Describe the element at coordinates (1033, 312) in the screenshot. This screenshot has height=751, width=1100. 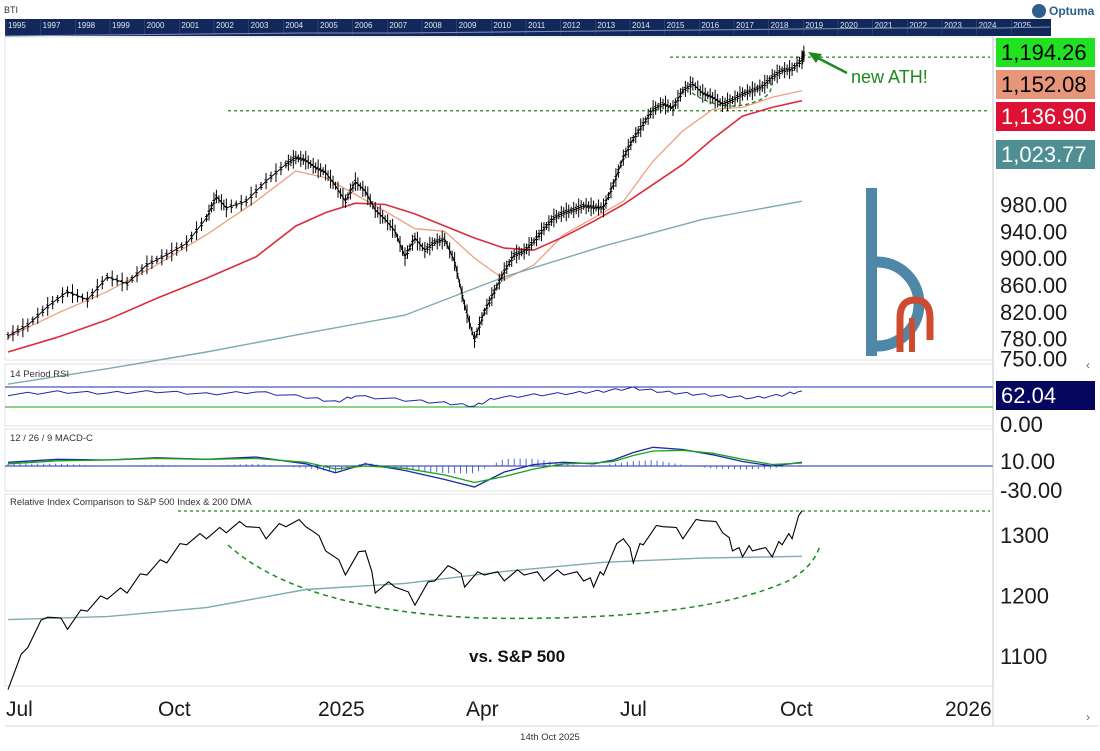
I see `price-y-tick: 820.00` at that location.